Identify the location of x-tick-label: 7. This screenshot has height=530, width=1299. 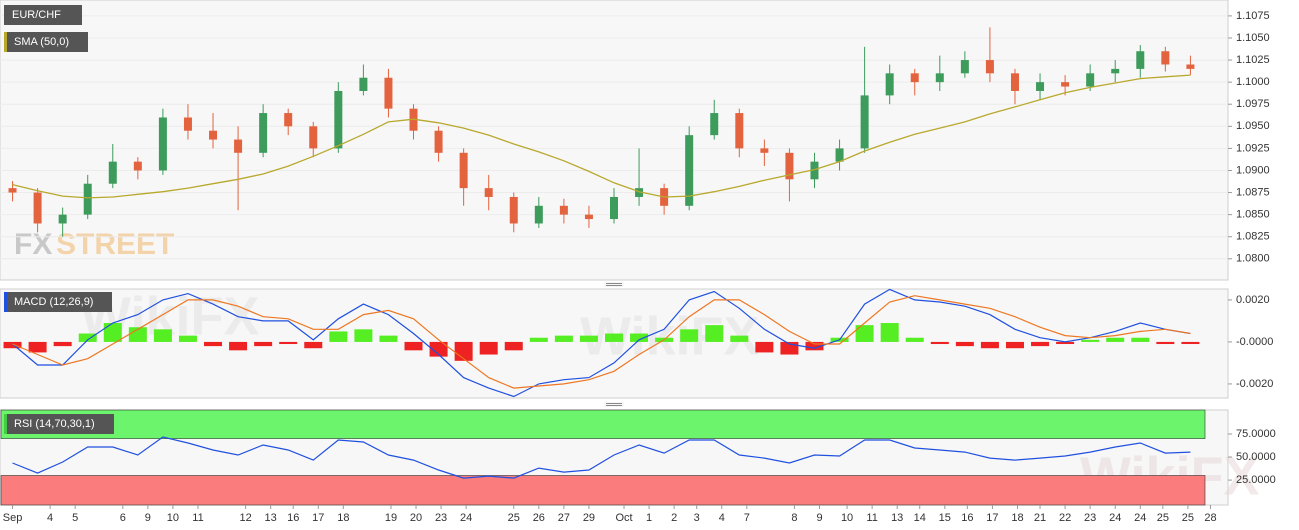
(747, 518).